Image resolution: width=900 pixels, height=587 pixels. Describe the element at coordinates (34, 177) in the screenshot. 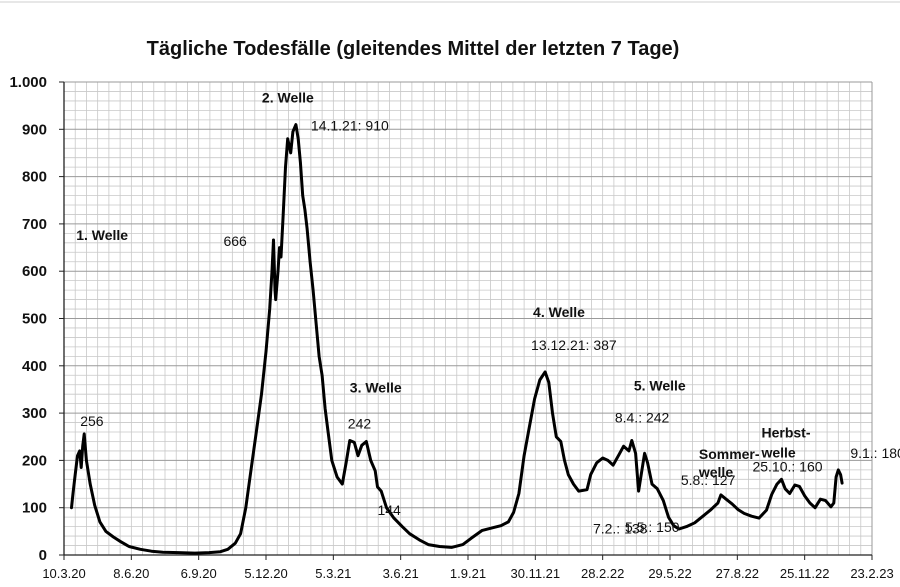

I see `y-tick-label: 800` at that location.